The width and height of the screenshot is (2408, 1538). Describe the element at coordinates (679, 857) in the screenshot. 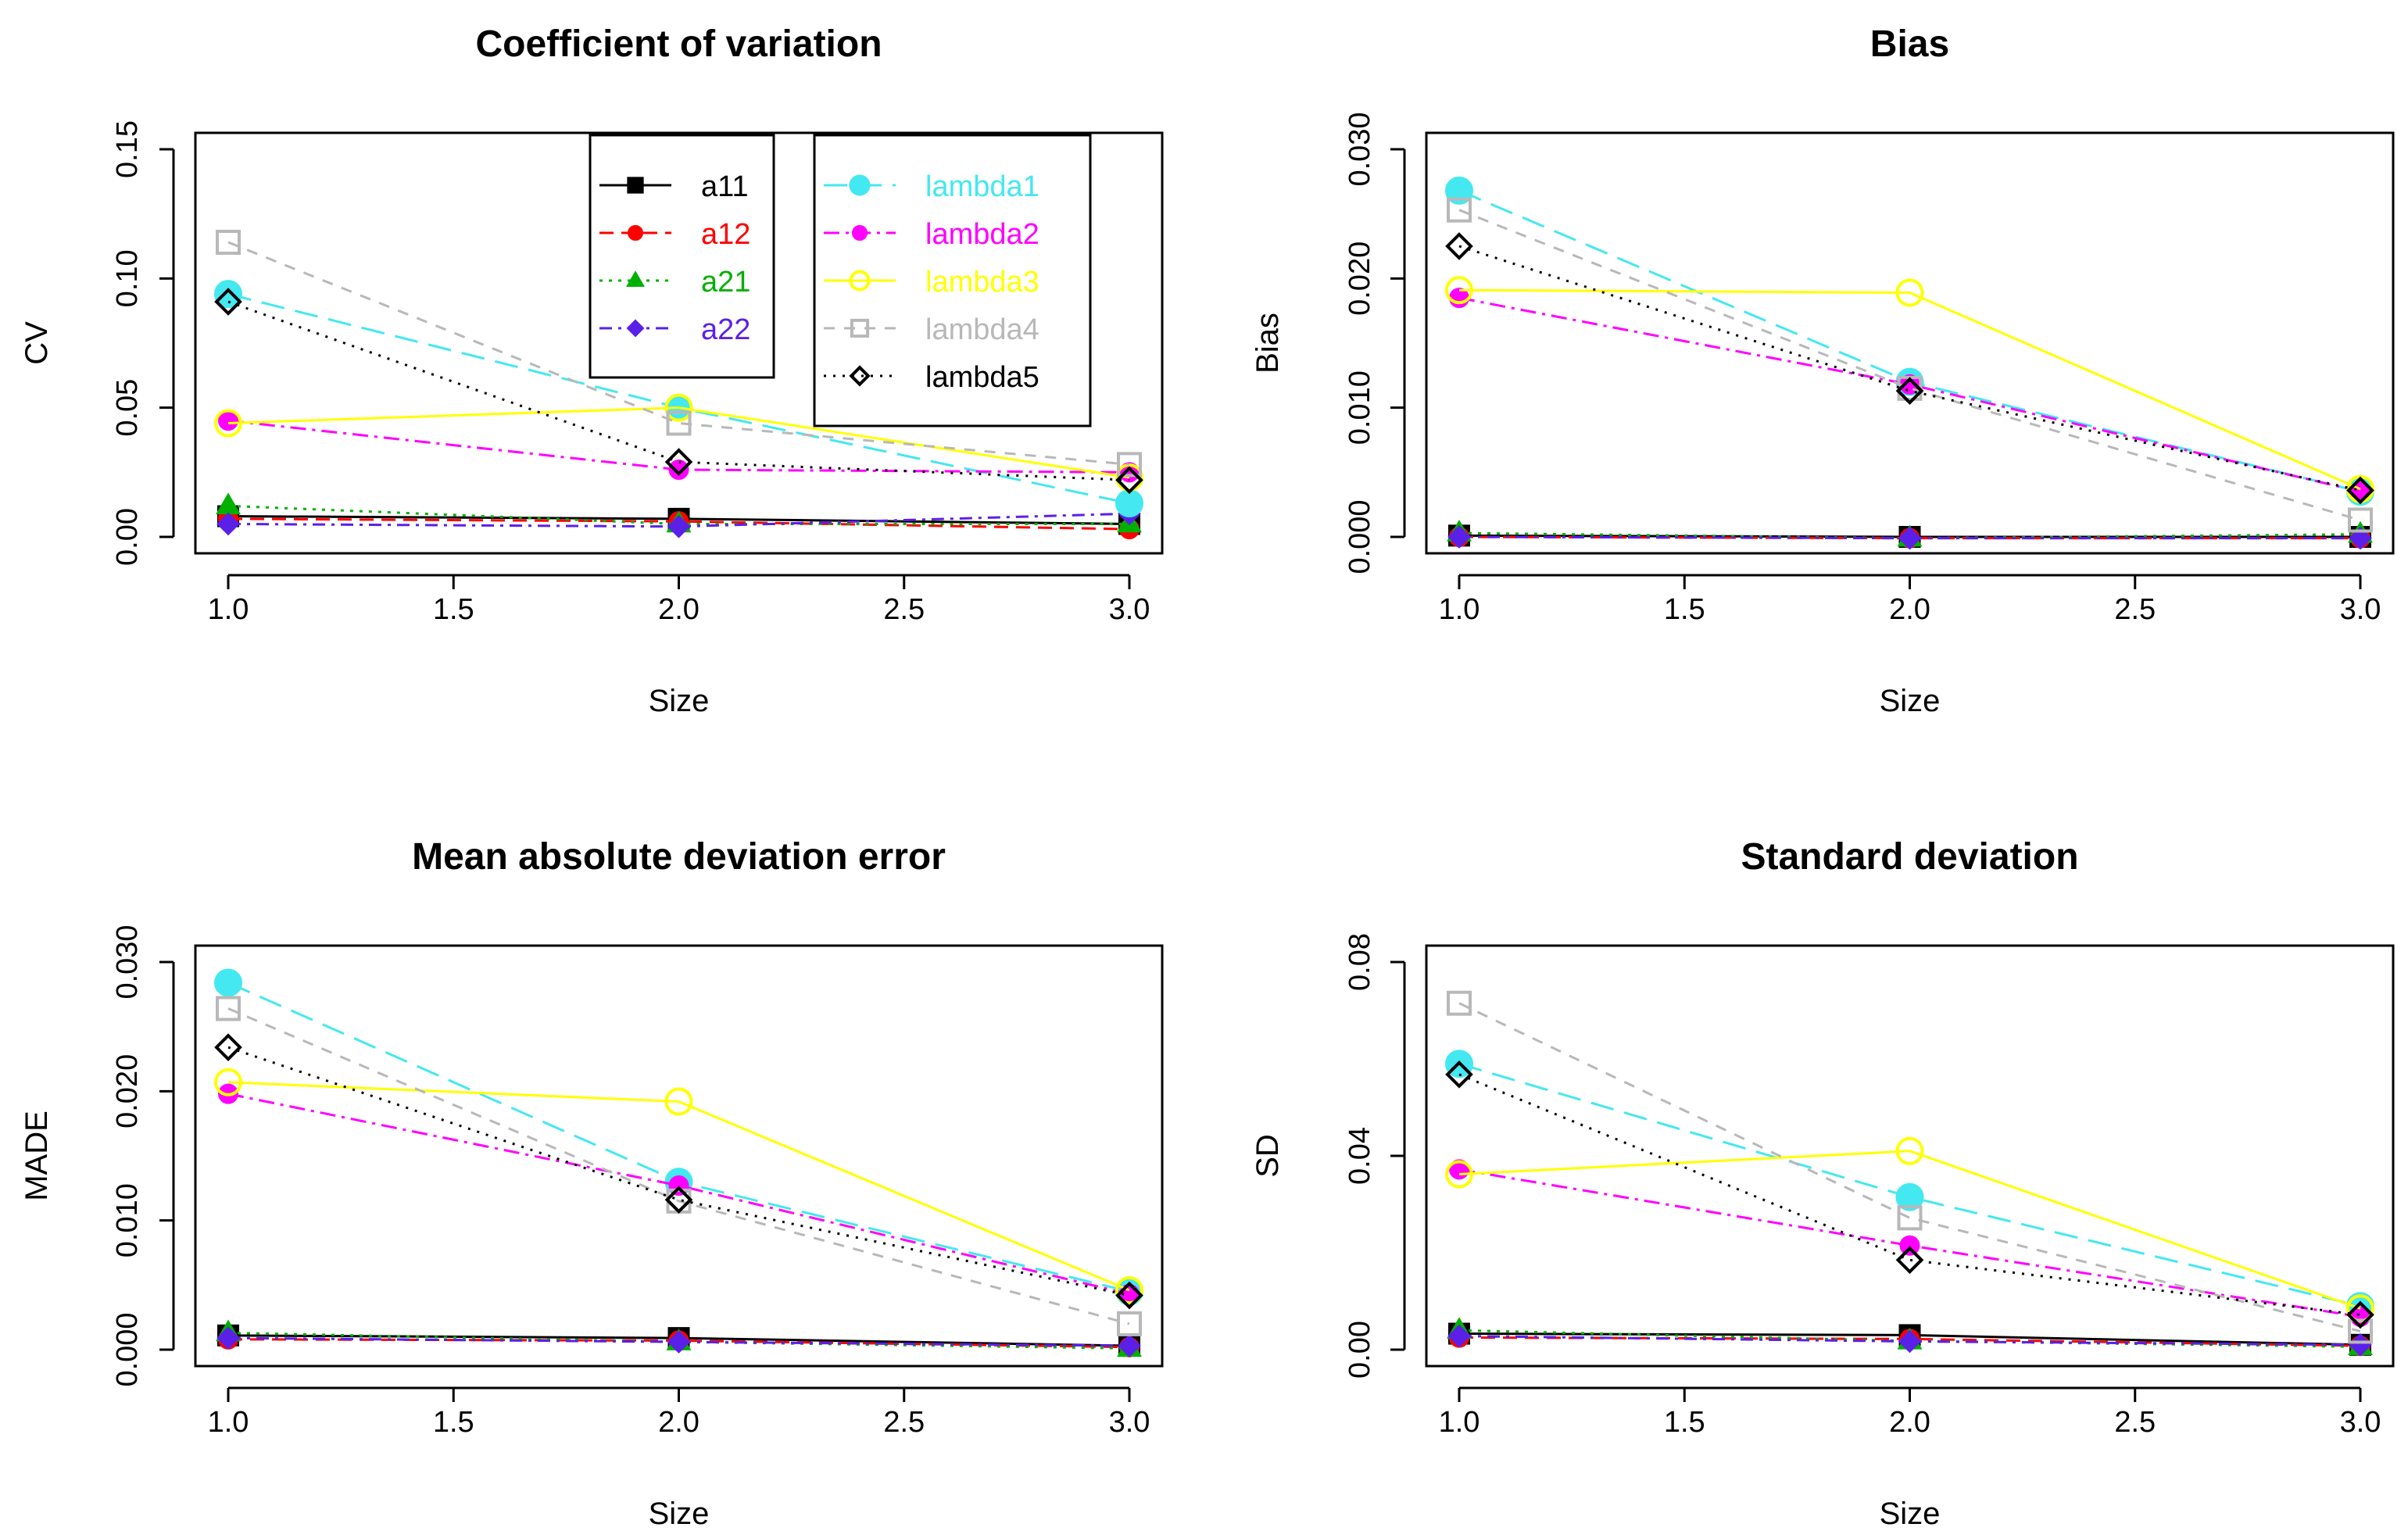

I see `chart-title: Mean absolute deviation error` at that location.